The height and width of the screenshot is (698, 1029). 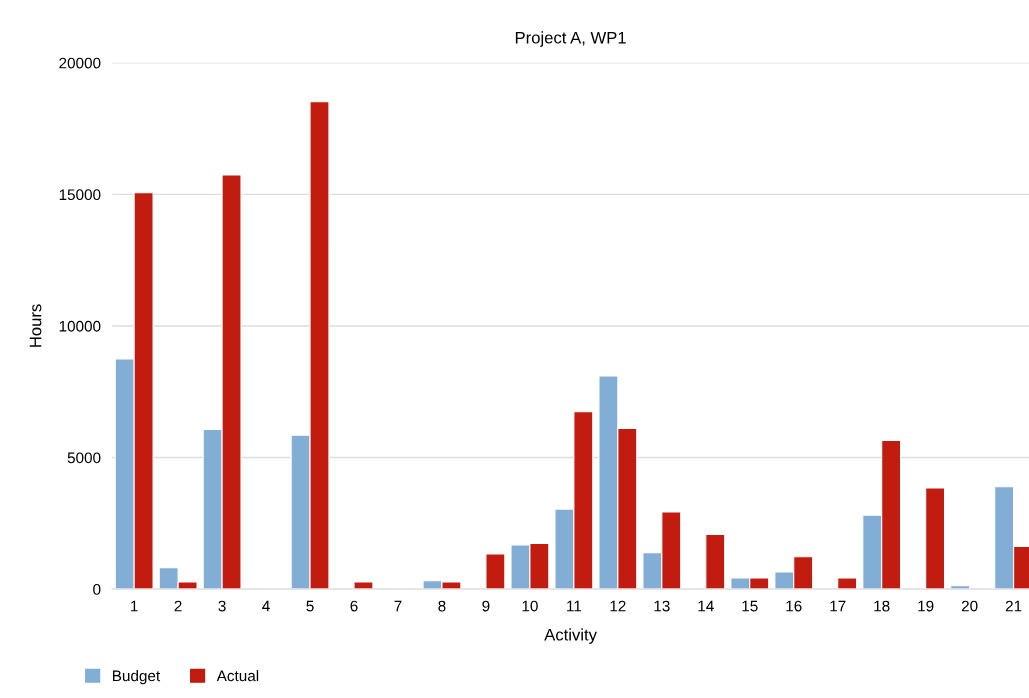 What do you see at coordinates (570, 636) in the screenshot?
I see `x-axis-title: Activity` at bounding box center [570, 636].